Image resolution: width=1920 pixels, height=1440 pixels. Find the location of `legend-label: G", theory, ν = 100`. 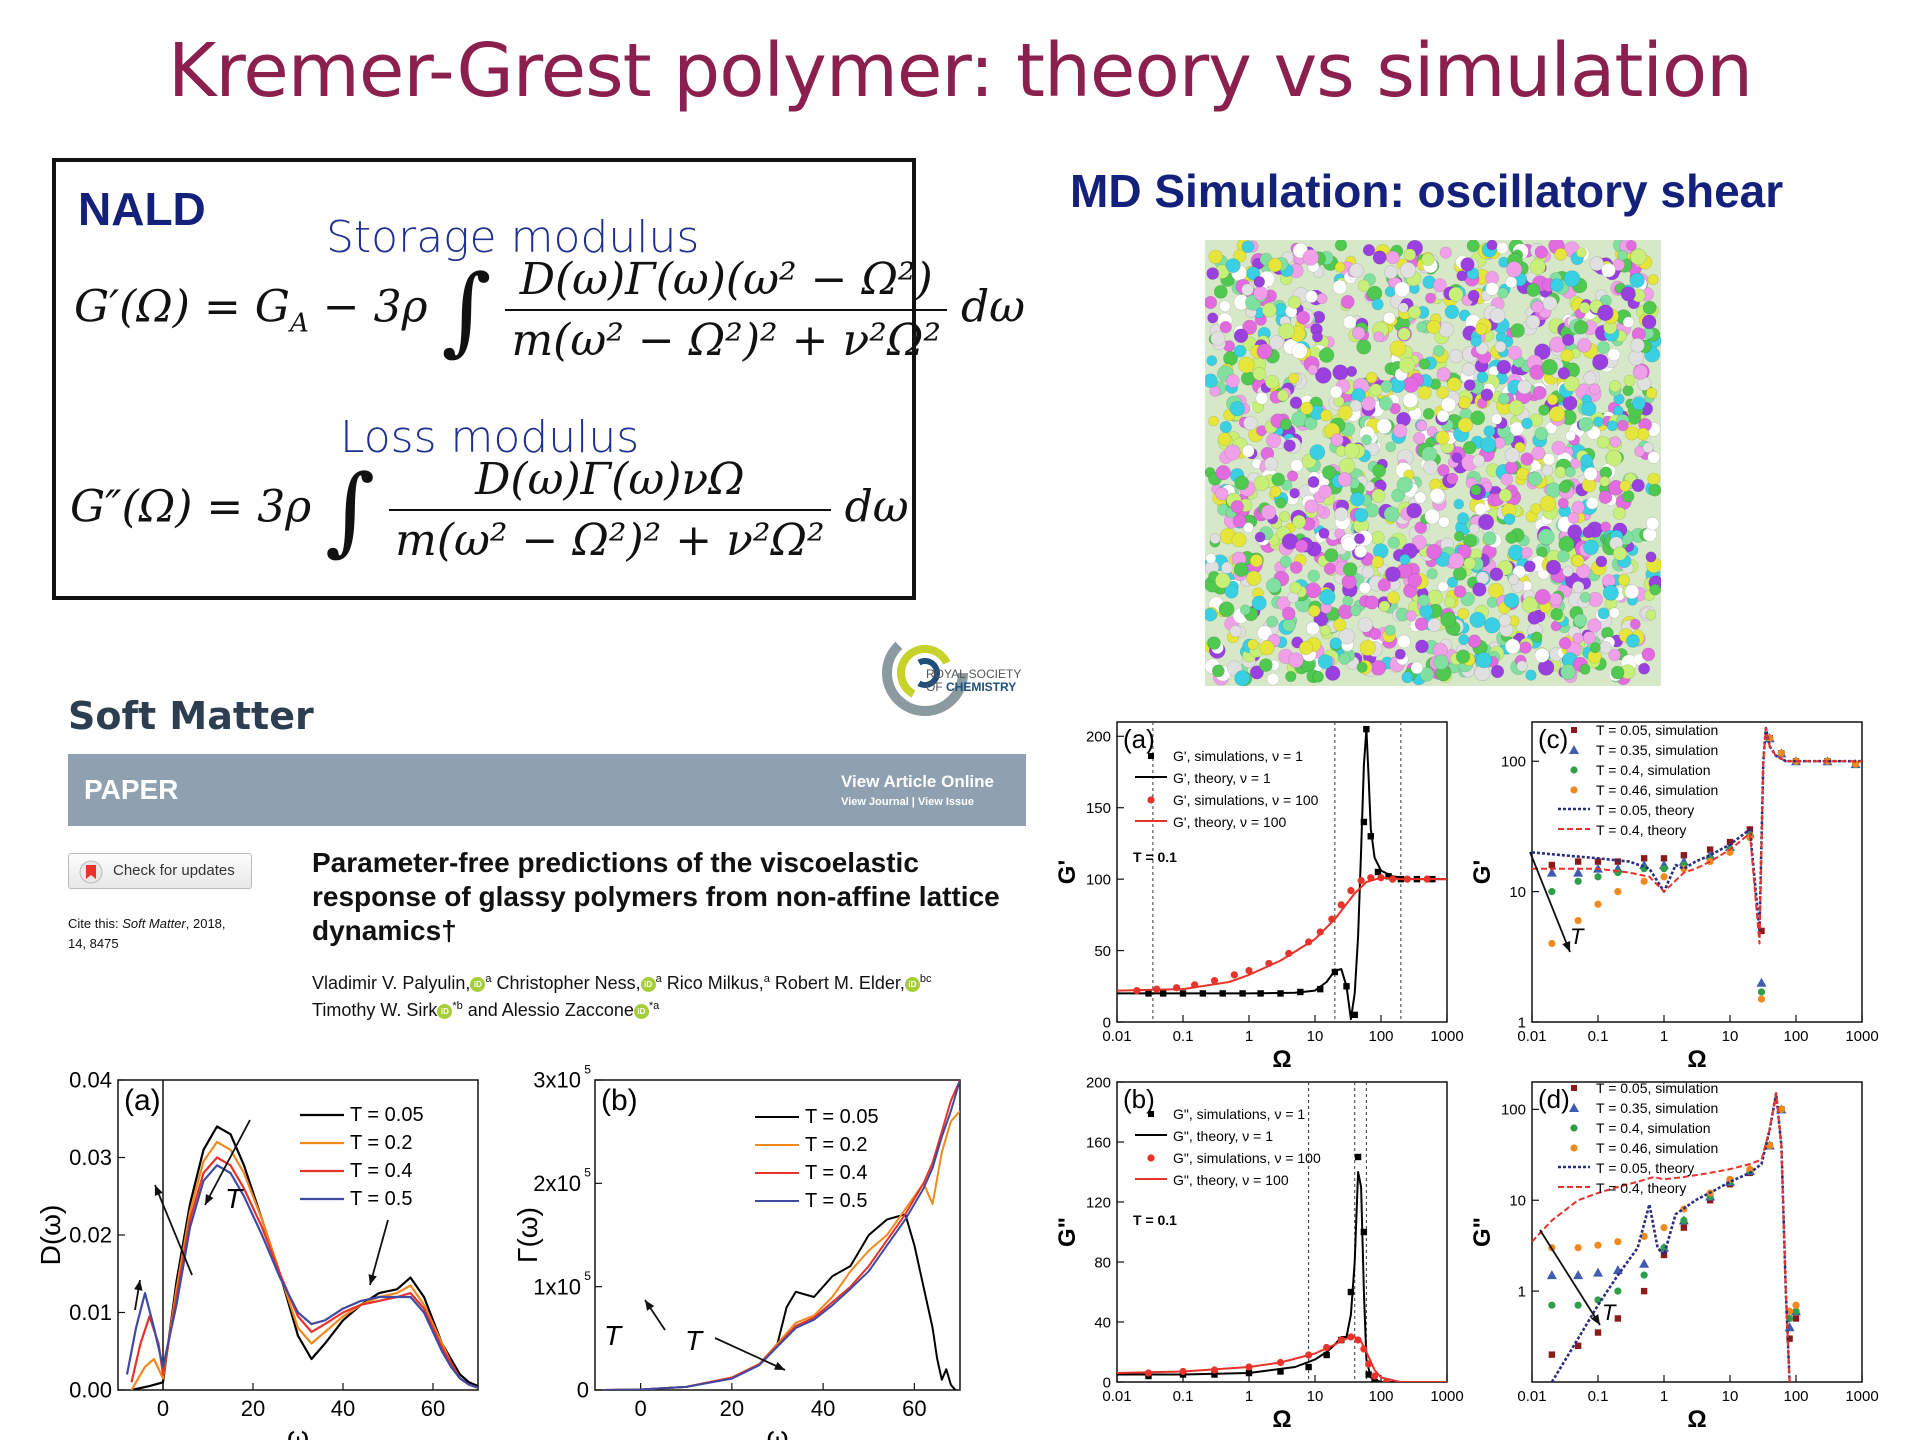

legend-label: G", theory, ν = 100 is located at coordinates (1231, 1180).